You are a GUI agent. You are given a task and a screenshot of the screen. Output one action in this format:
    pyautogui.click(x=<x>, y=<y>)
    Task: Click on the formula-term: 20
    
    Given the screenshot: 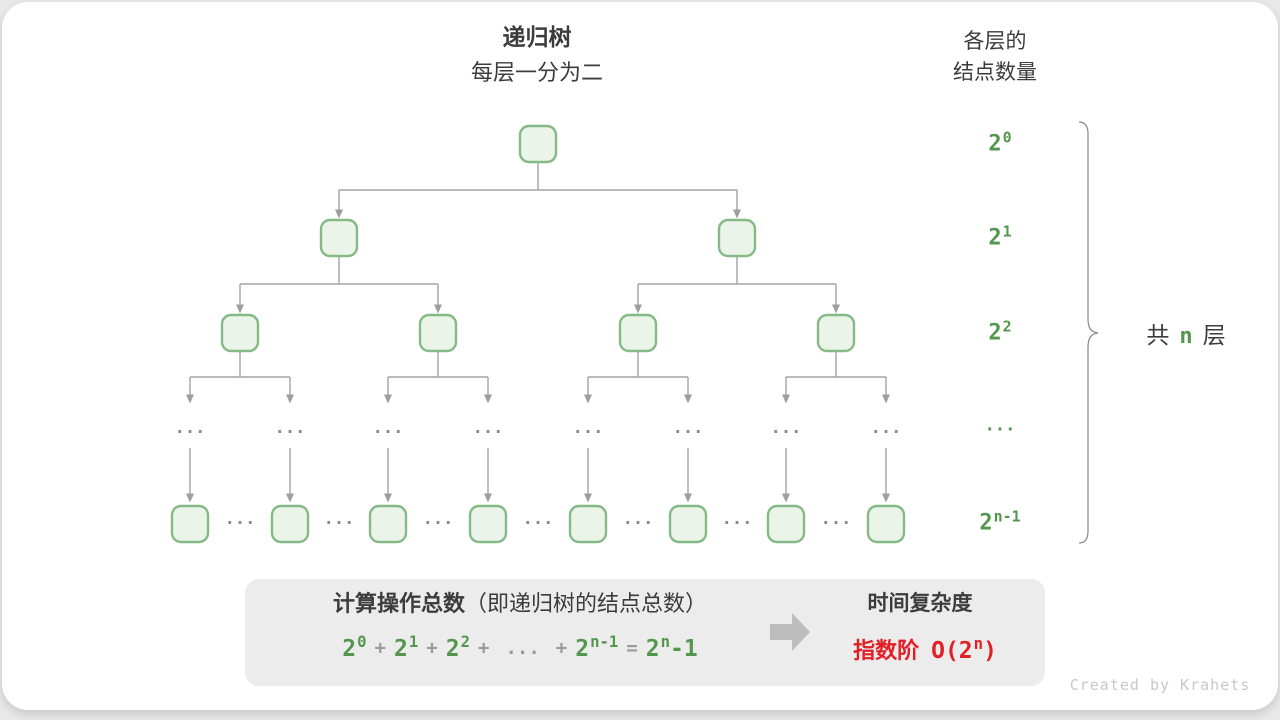 What is the action you would take?
    pyautogui.click(x=354, y=647)
    